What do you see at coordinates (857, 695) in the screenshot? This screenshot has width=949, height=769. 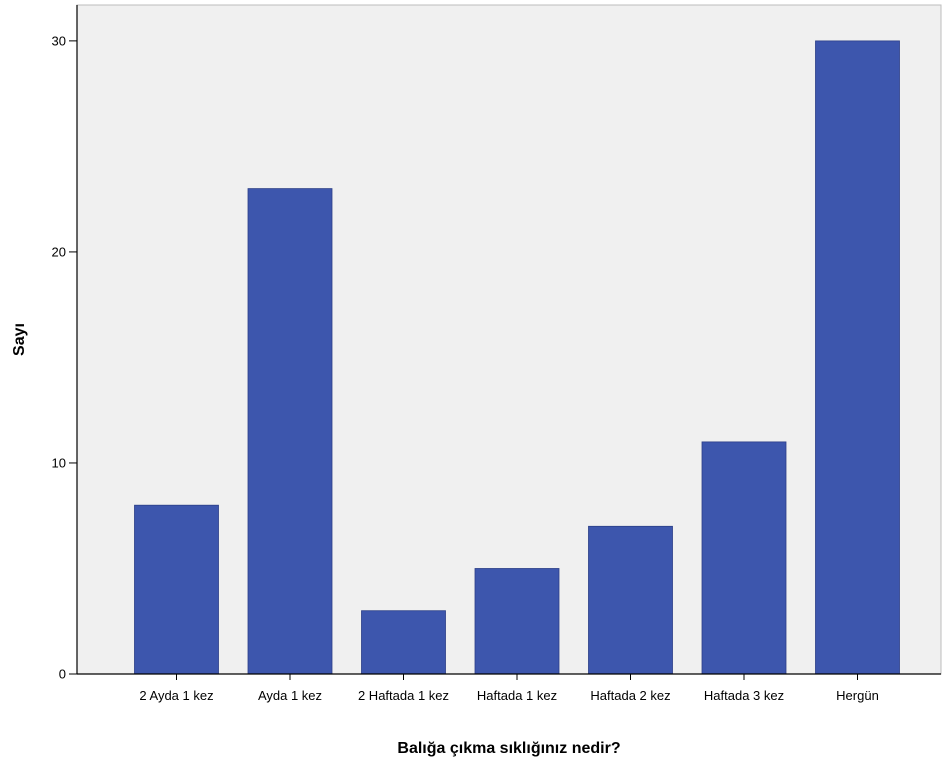 I see `x-tick-label-7: Hergün` at bounding box center [857, 695].